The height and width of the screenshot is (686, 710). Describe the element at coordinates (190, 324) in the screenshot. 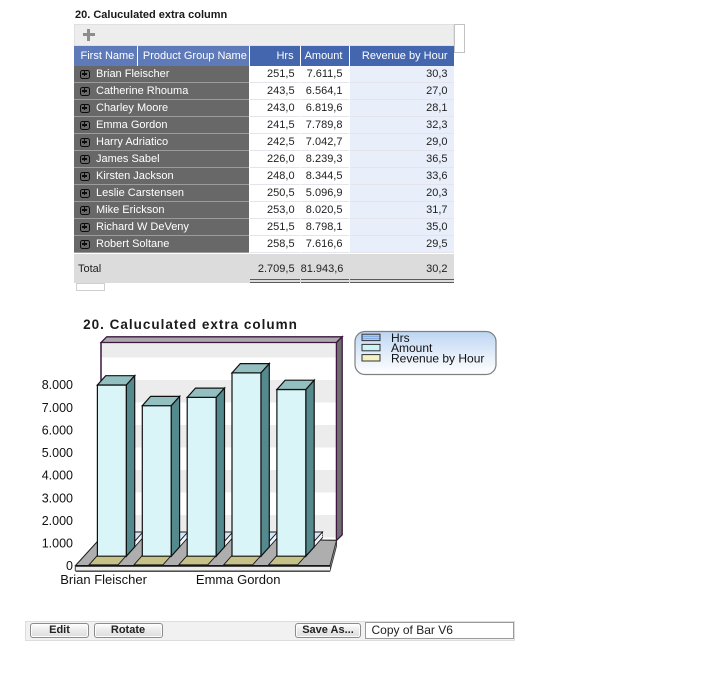

I see `svg-text: 20. Caluculated extra column` at that location.